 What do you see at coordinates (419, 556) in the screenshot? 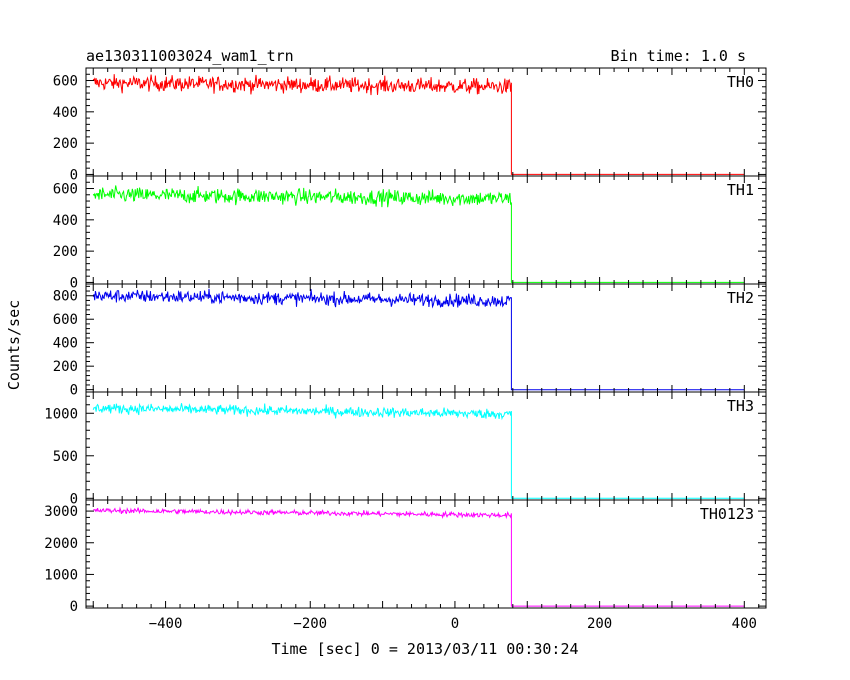
I see `series-line-th0123` at bounding box center [419, 556].